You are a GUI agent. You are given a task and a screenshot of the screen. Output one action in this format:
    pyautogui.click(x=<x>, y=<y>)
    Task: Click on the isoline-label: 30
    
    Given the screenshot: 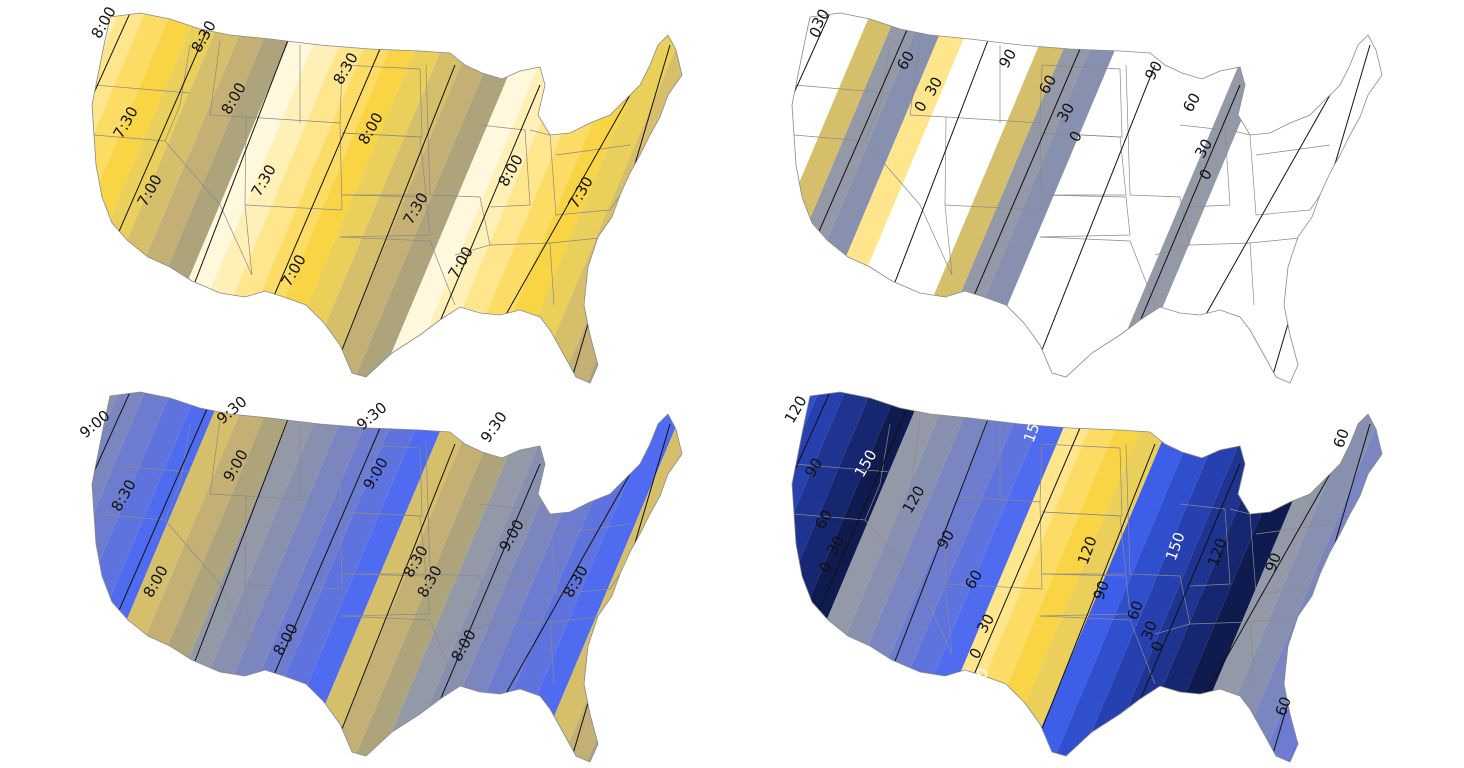 What is the action you would take?
    pyautogui.click(x=1149, y=630)
    